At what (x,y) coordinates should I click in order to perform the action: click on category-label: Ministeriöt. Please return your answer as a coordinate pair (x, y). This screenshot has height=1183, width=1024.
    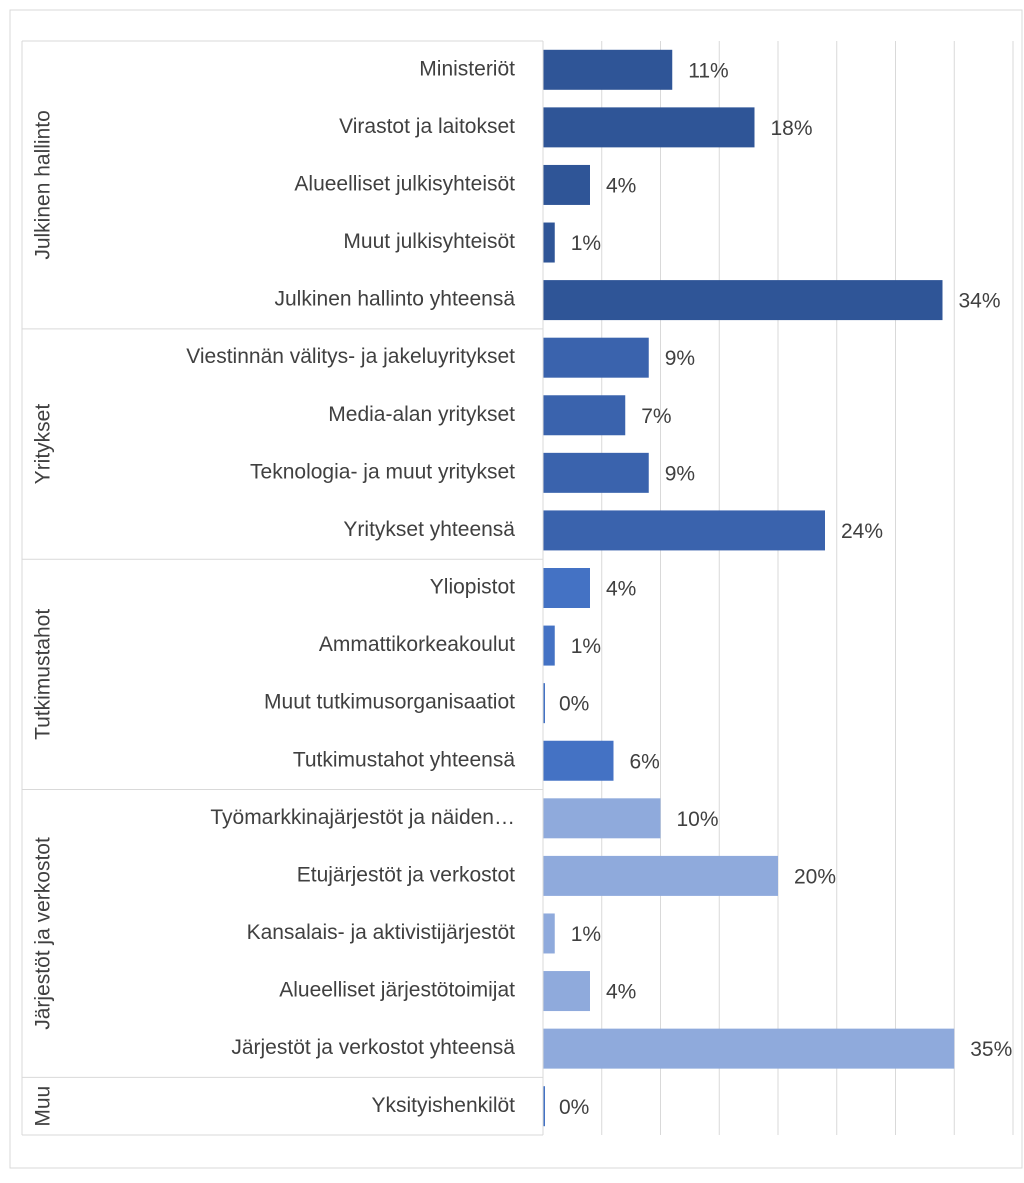
    Looking at the image, I should click on (467, 68).